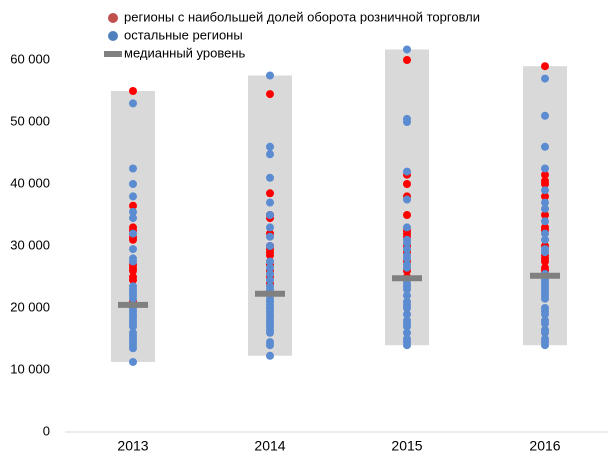 The height and width of the screenshot is (456, 608). What do you see at coordinates (269, 446) in the screenshot?
I see `x-tick-label: 2014` at bounding box center [269, 446].